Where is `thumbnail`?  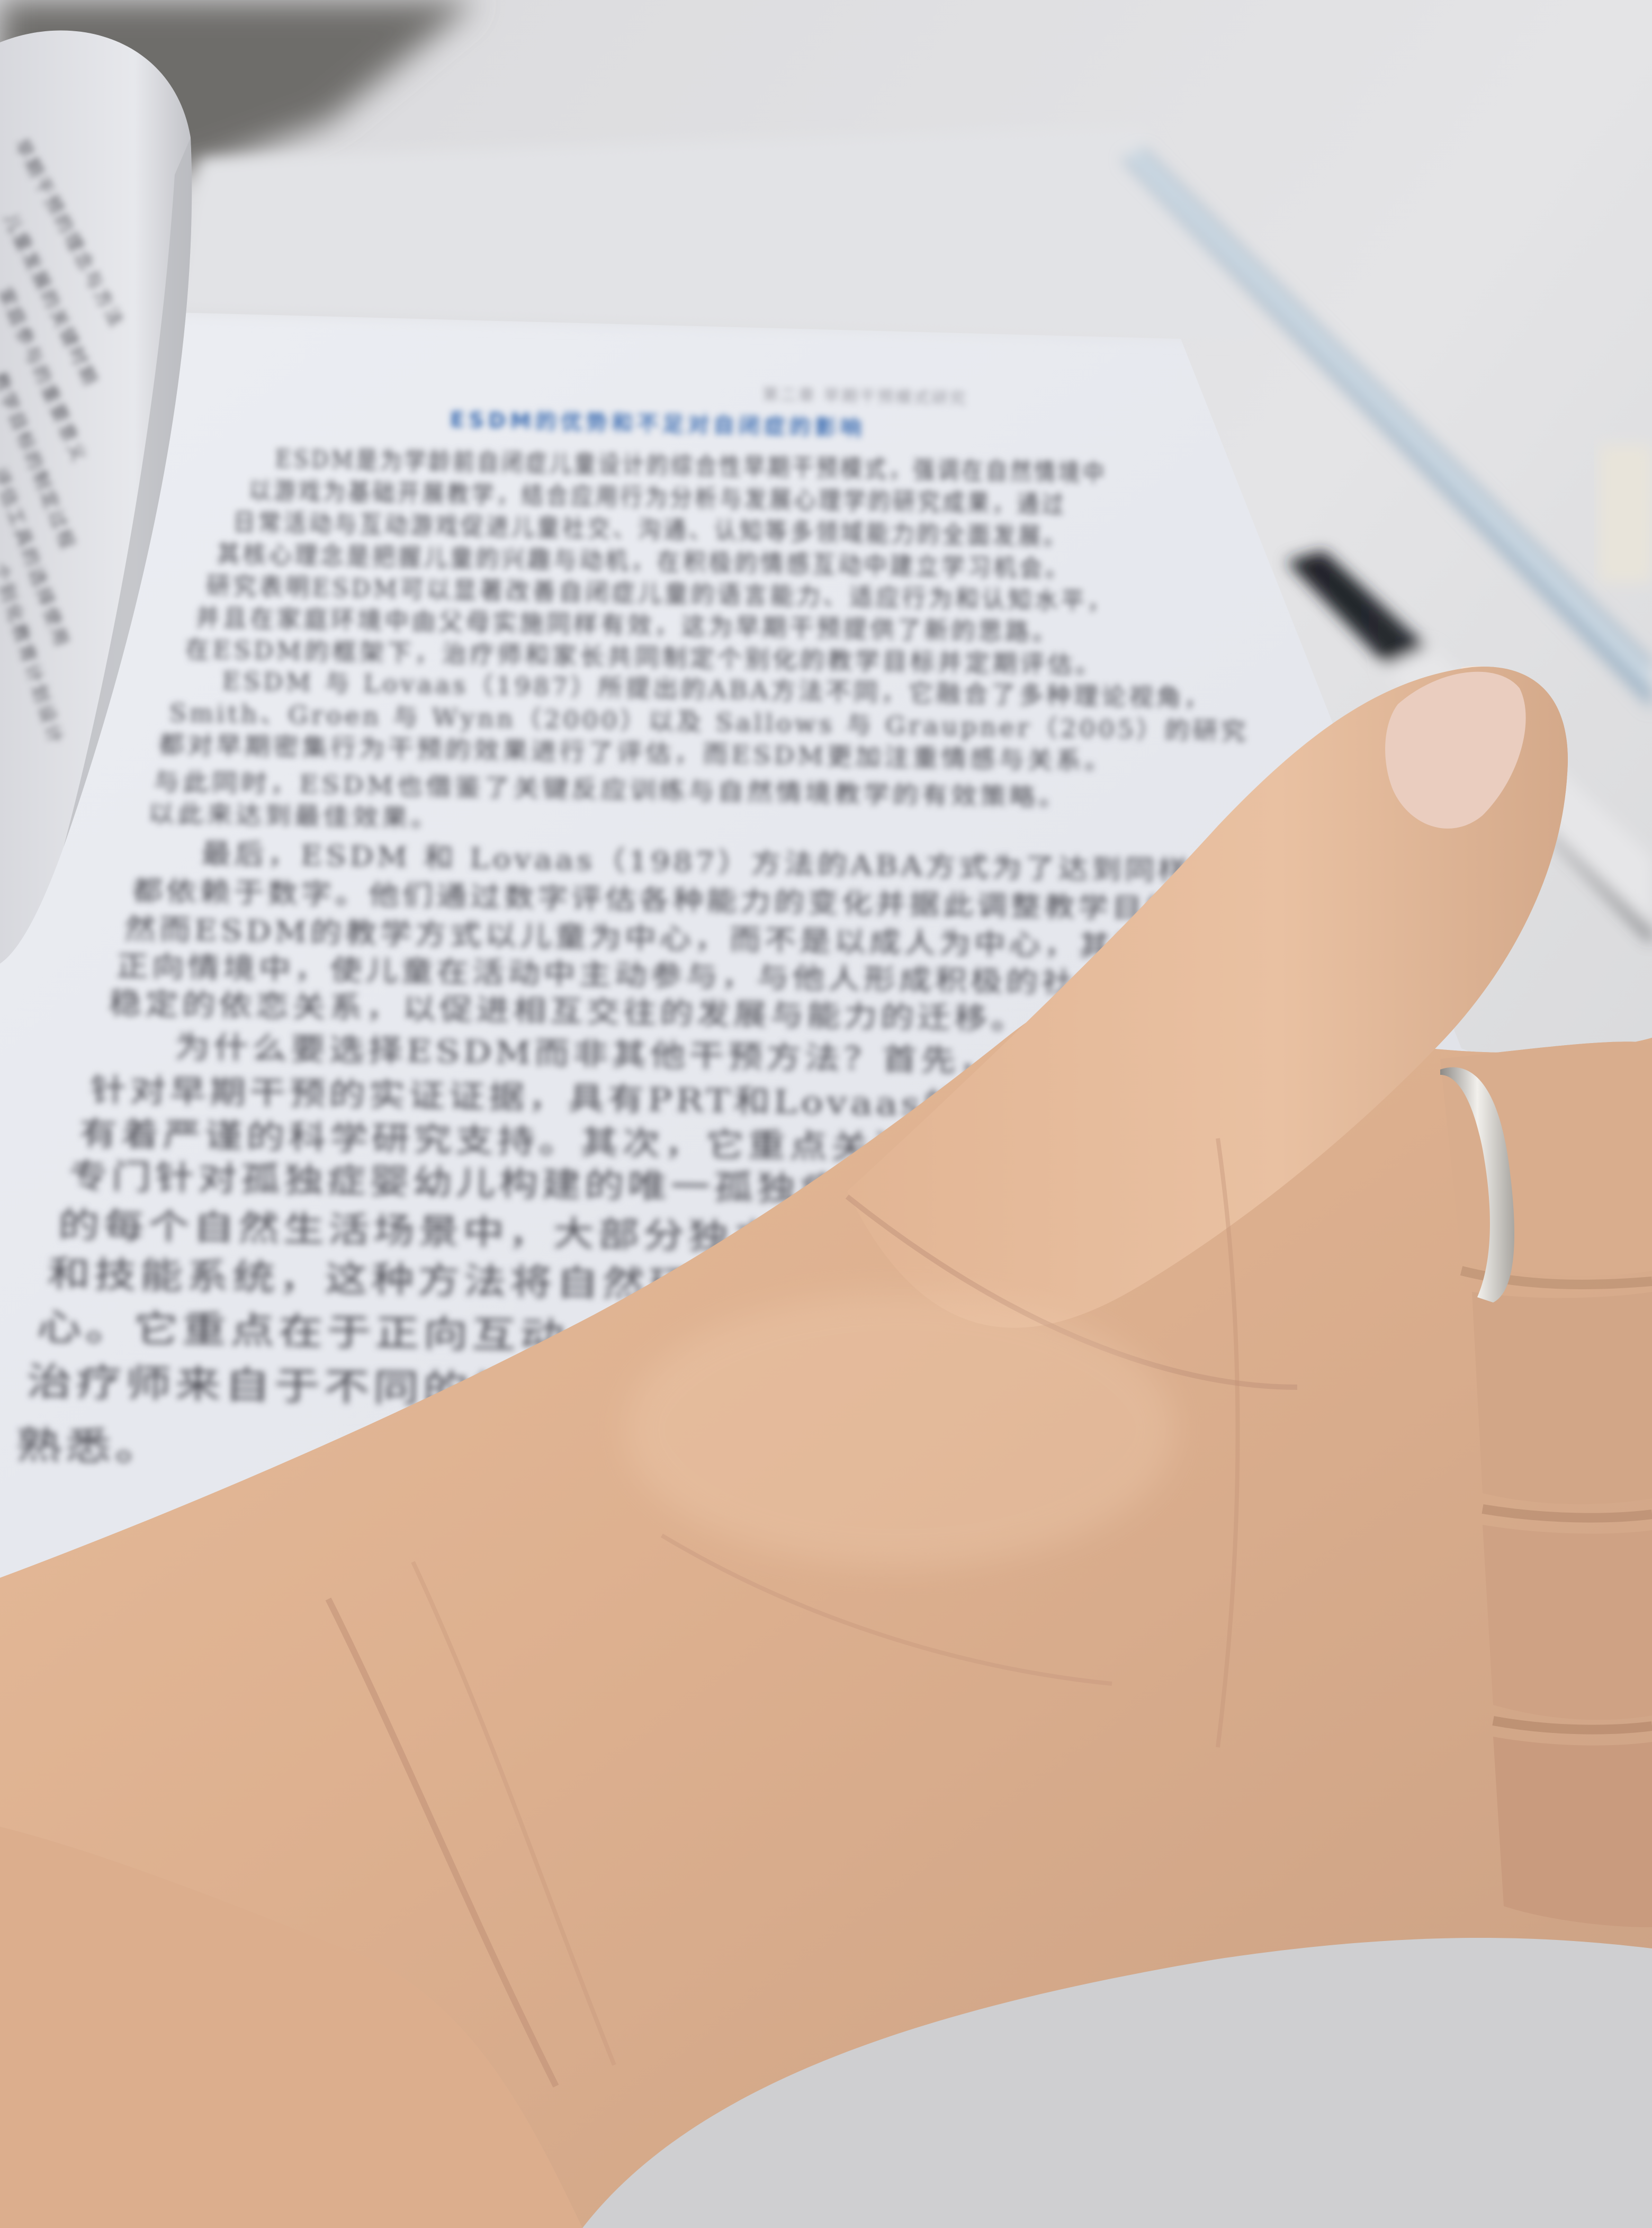
thumbnail is located at coordinates (1455, 750).